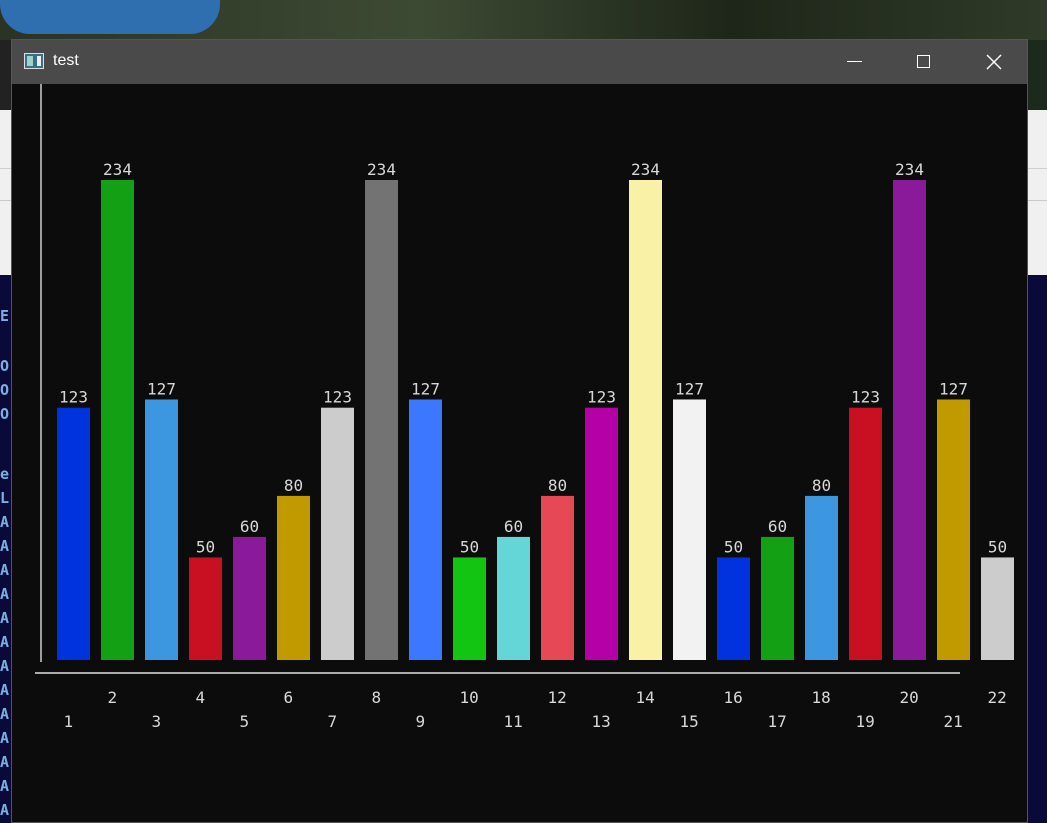 The image size is (1047, 823). What do you see at coordinates (469, 697) in the screenshot?
I see `x-tick-label-10: 10` at bounding box center [469, 697].